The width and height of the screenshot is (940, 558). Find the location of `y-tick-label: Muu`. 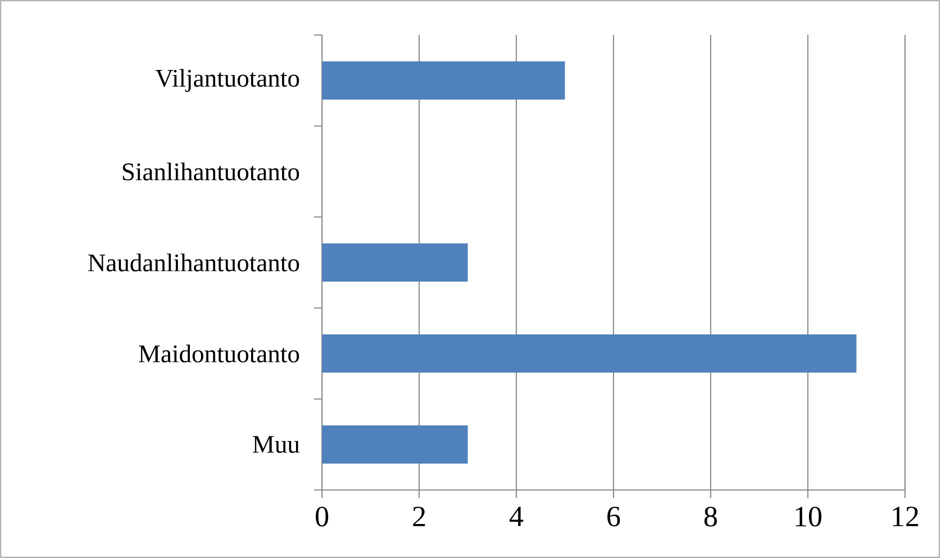

y-tick-label: Muu is located at coordinates (276, 444).